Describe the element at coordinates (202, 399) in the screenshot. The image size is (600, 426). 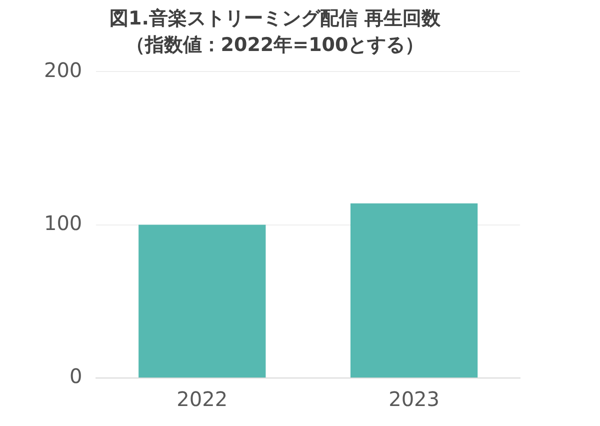
I see `x-tick-label: 2022` at that location.